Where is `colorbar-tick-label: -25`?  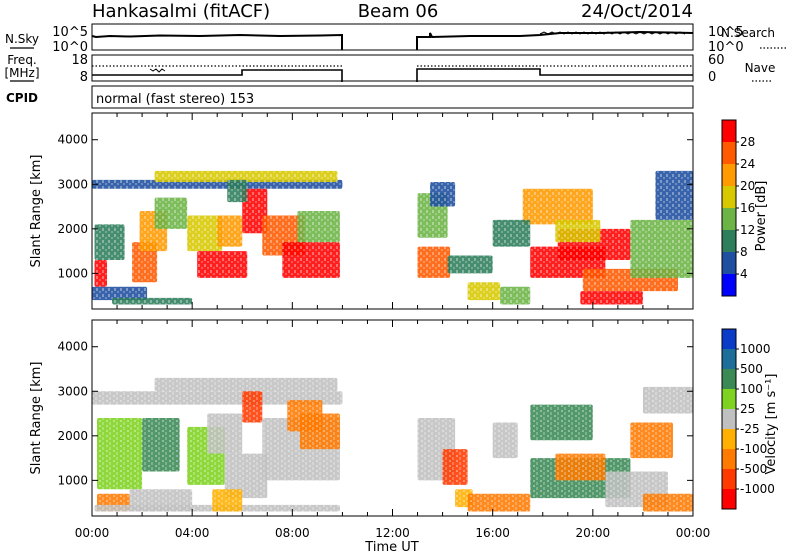
colorbar-tick-label: -25 is located at coordinates (750, 429).